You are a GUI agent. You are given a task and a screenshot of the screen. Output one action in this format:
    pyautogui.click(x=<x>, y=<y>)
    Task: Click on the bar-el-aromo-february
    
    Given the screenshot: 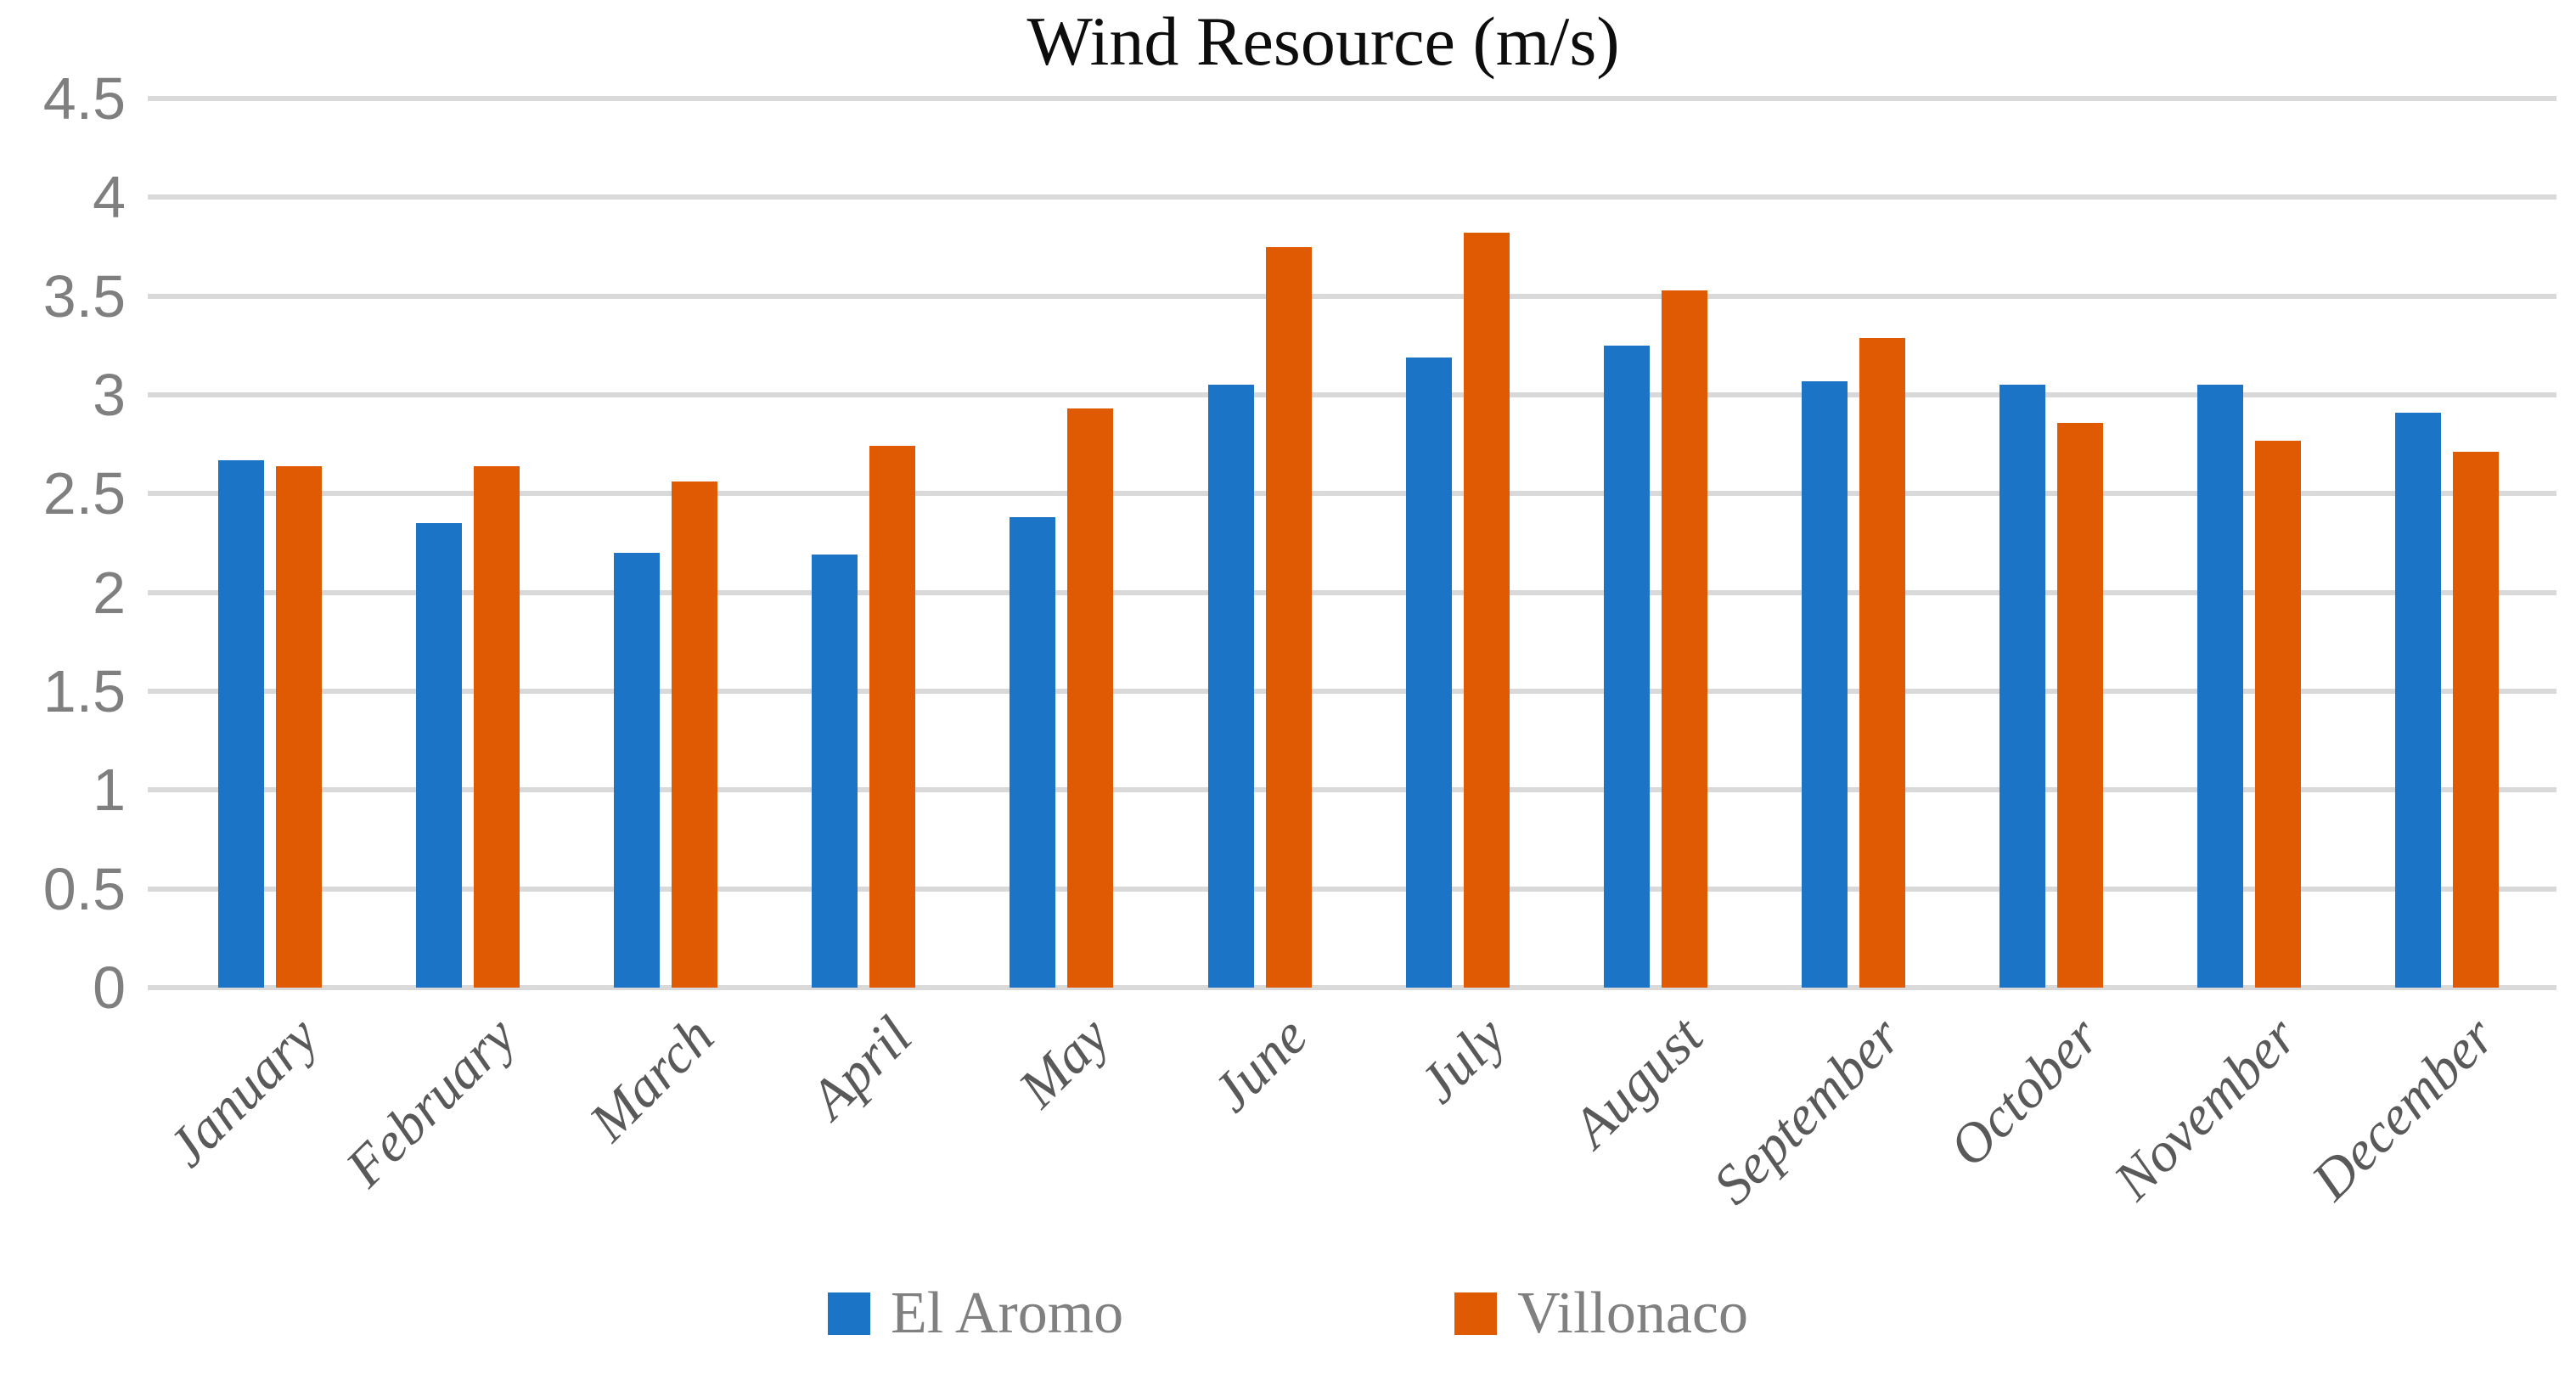 What is the action you would take?
    pyautogui.click(x=439, y=756)
    